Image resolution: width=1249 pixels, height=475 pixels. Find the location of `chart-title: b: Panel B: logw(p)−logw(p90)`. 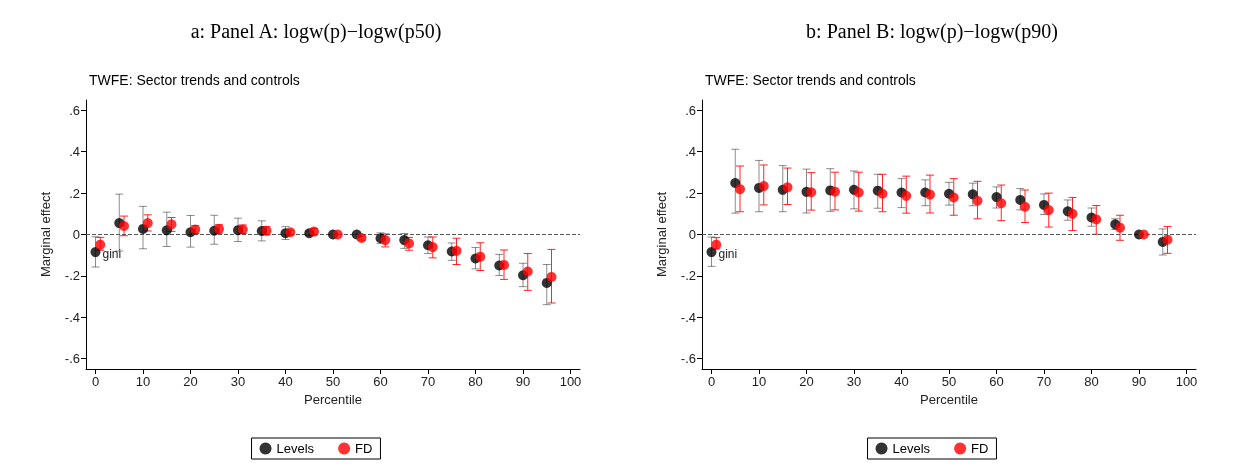

chart-title: b: Panel B: logw(p)−logw(p90) is located at coordinates (932, 31).